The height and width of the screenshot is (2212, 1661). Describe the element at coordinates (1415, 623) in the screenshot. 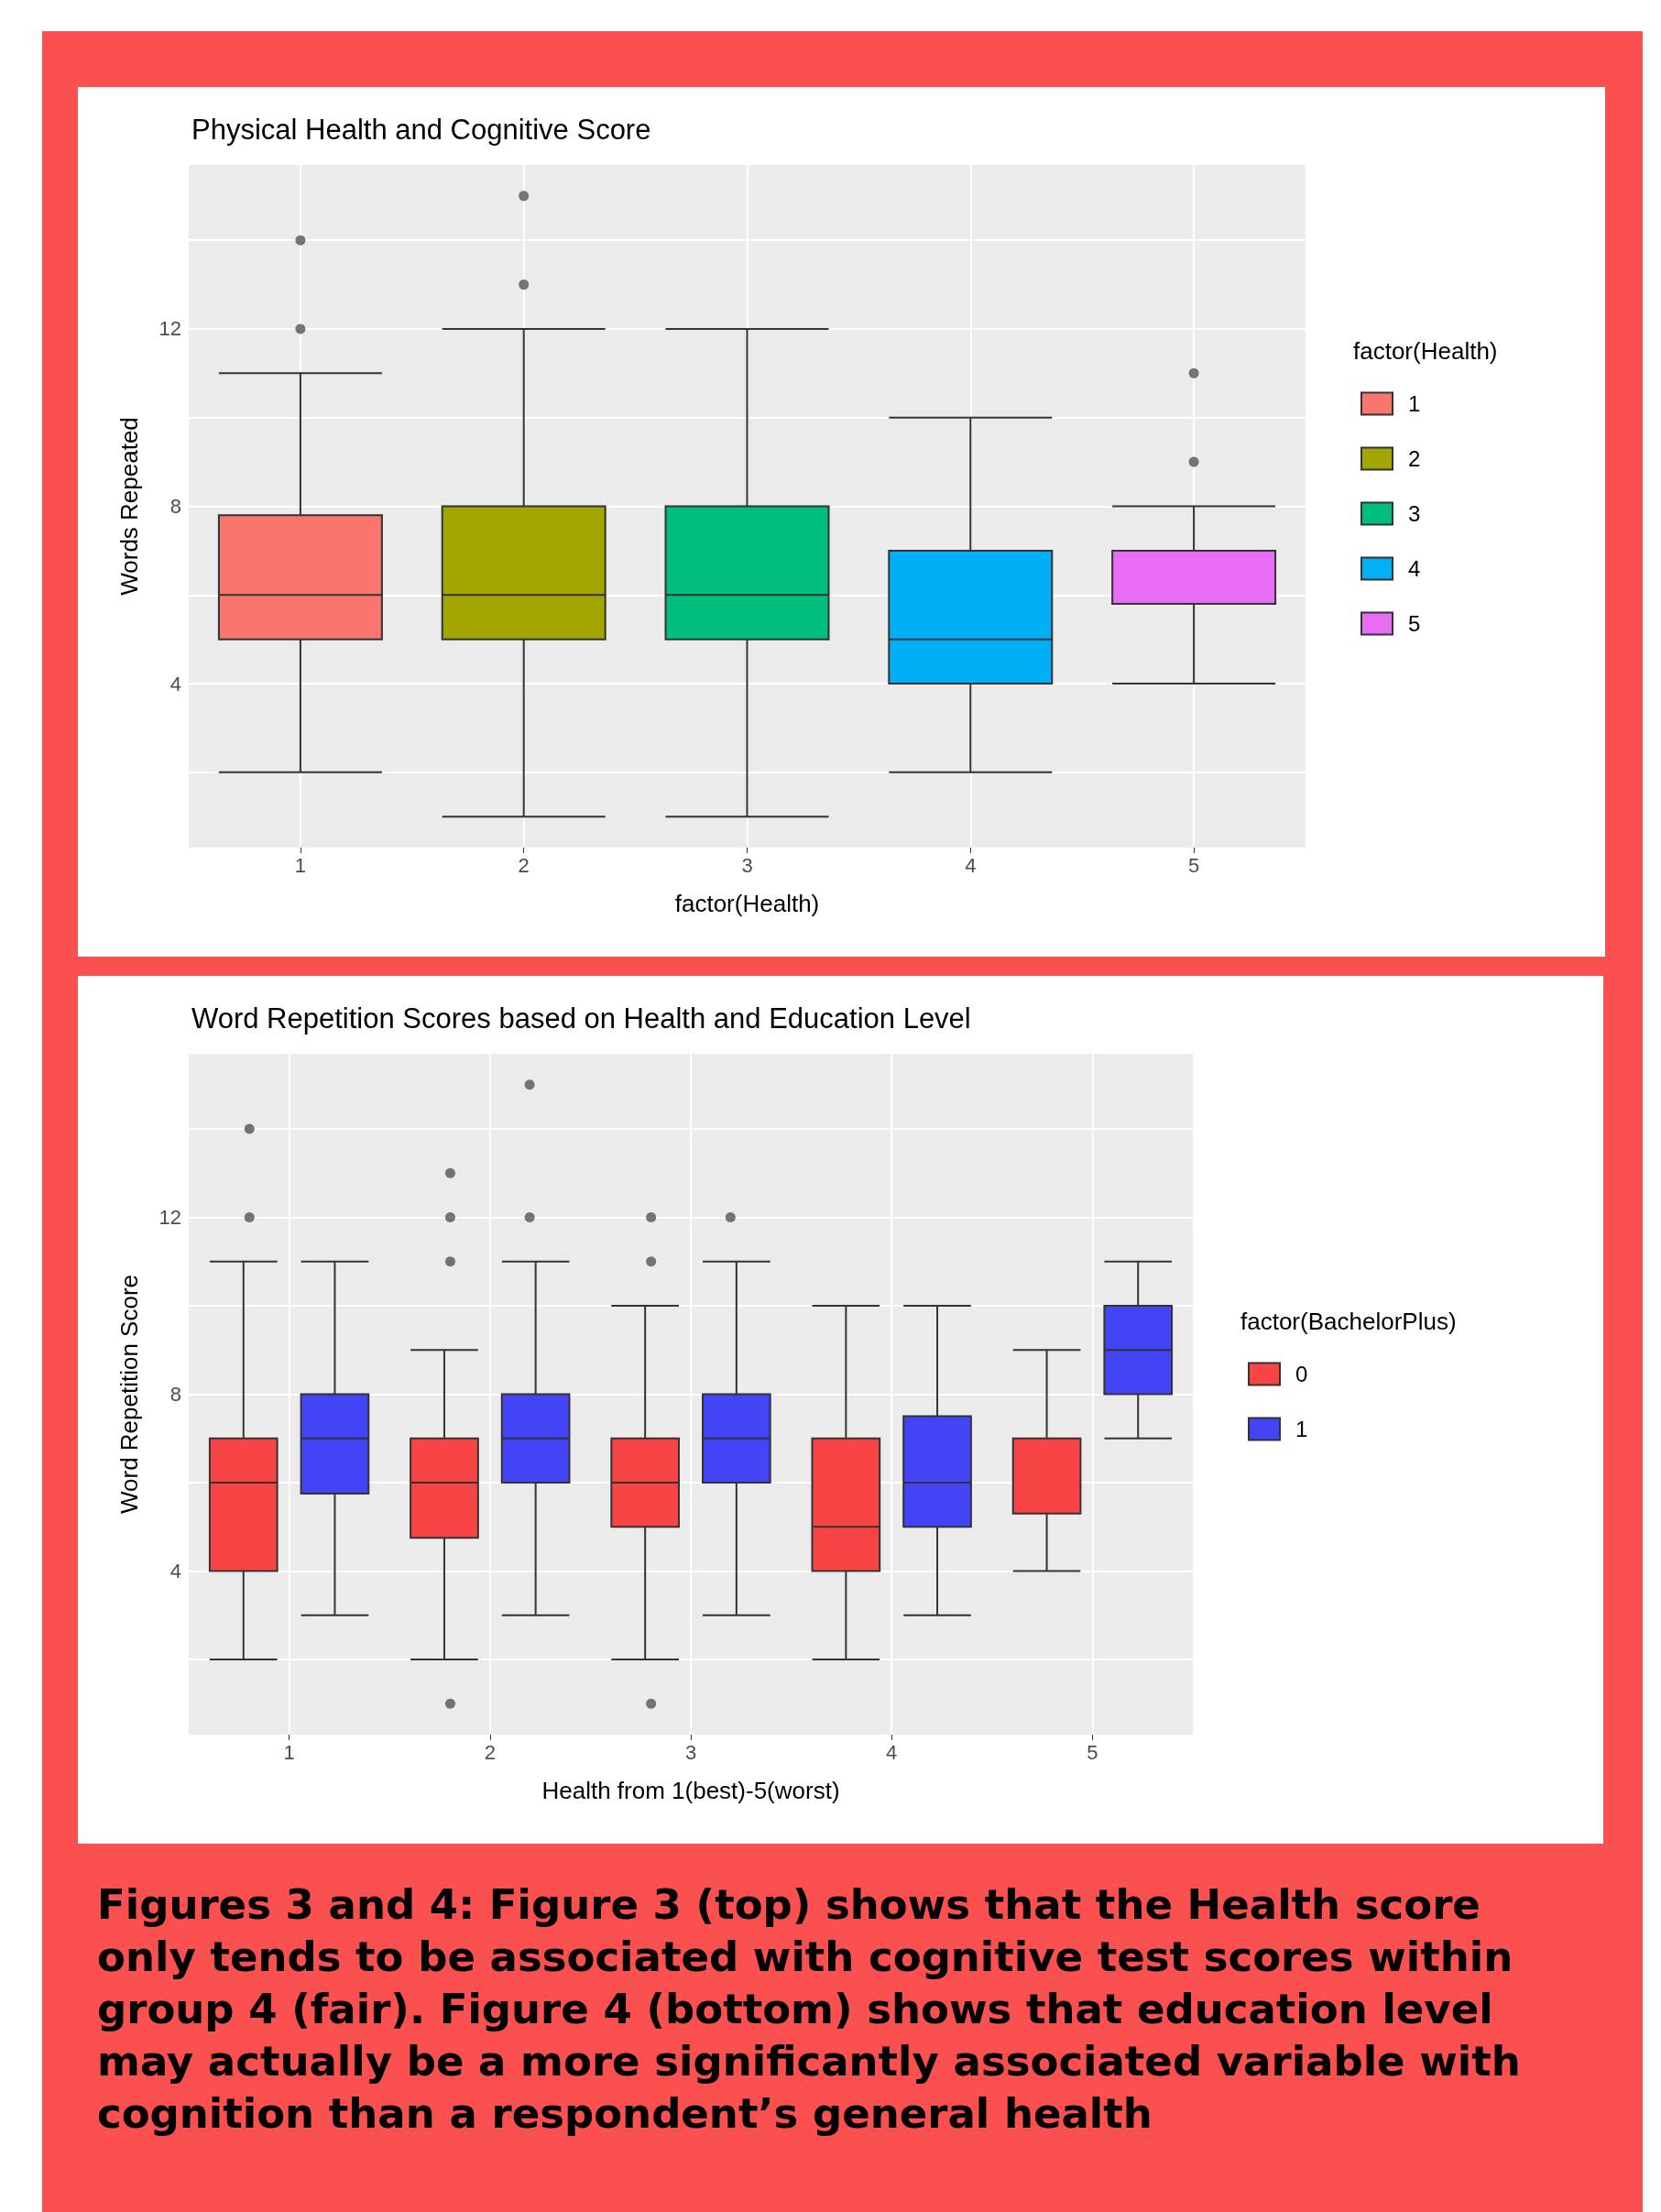

I see `legend-label: 5` at that location.